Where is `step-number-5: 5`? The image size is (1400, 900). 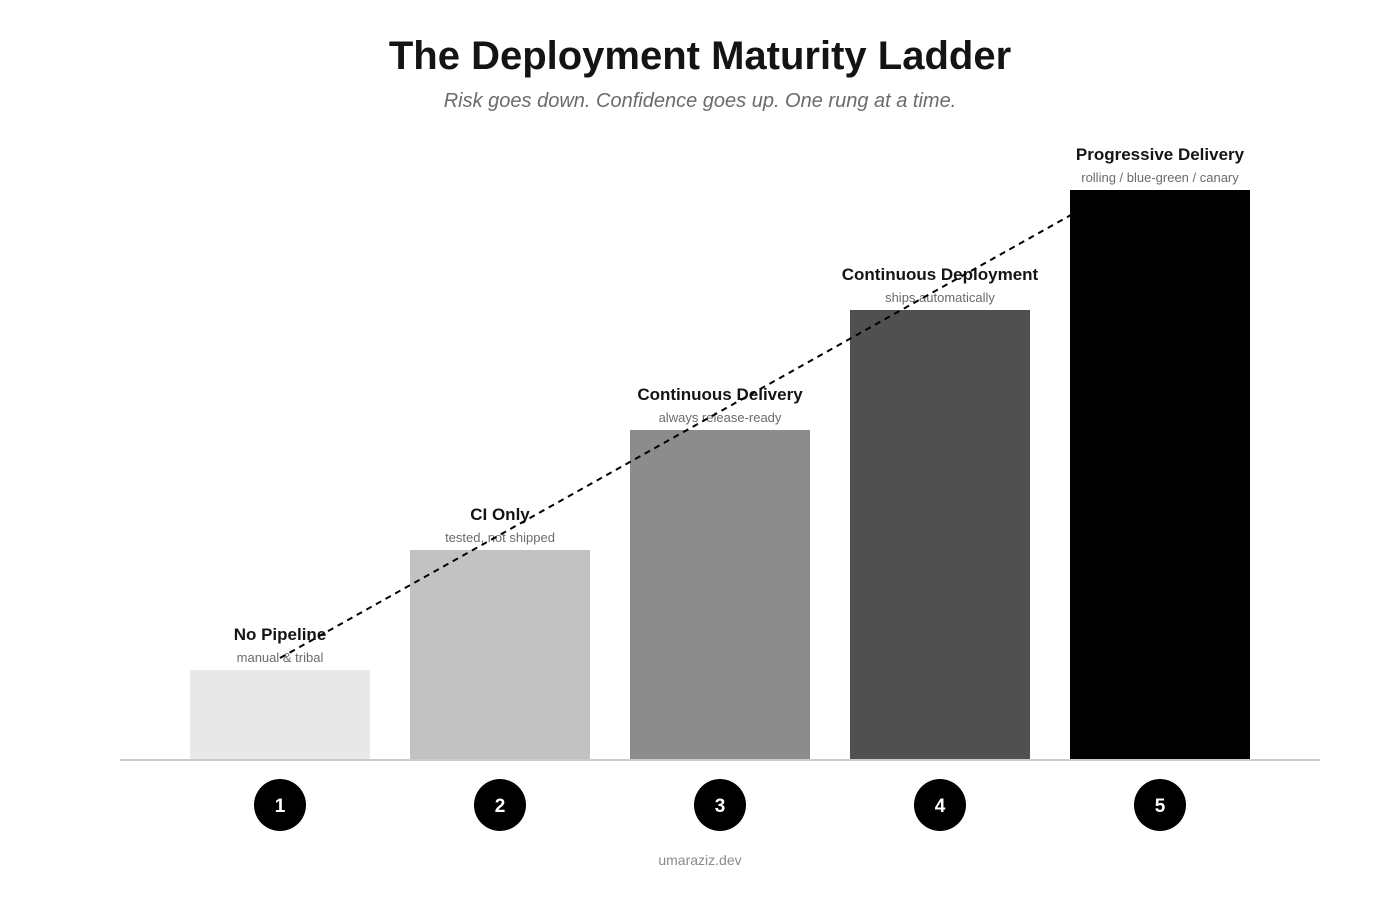 step-number-5: 5 is located at coordinates (1160, 806).